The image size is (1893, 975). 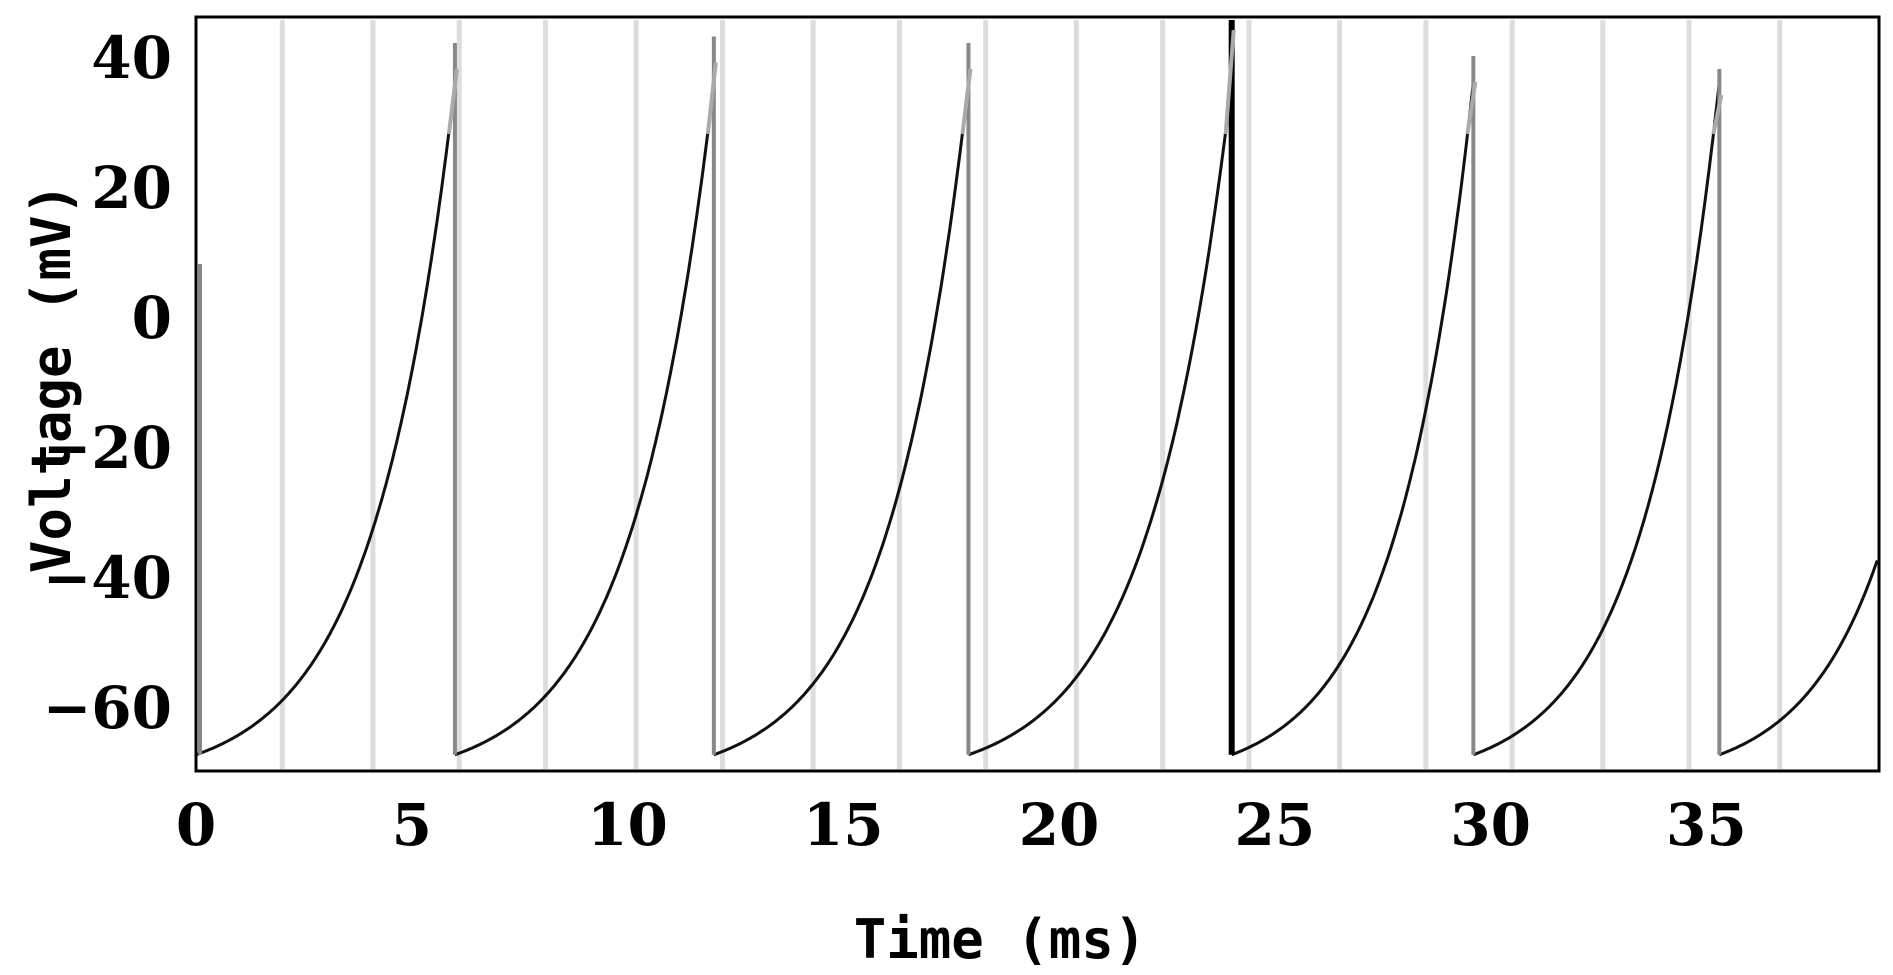 I want to click on y-tick-label: −60, so click(x=107, y=708).